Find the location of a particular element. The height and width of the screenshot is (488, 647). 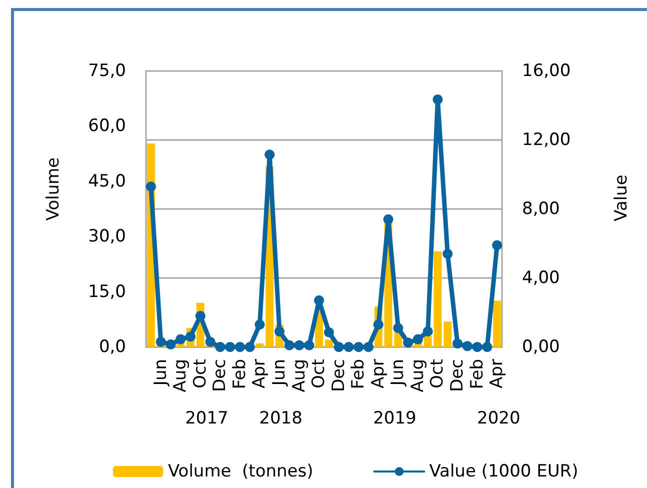

y-tick-label: 0,0 is located at coordinates (112, 347).